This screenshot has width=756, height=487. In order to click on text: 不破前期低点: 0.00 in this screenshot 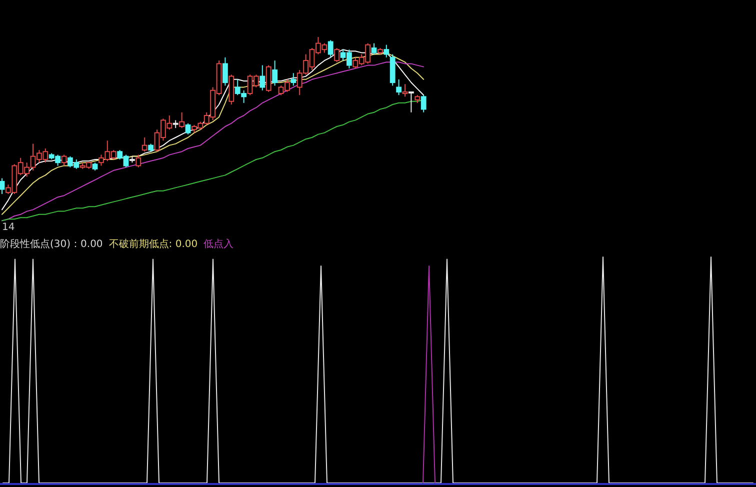, I will do `click(153, 244)`.